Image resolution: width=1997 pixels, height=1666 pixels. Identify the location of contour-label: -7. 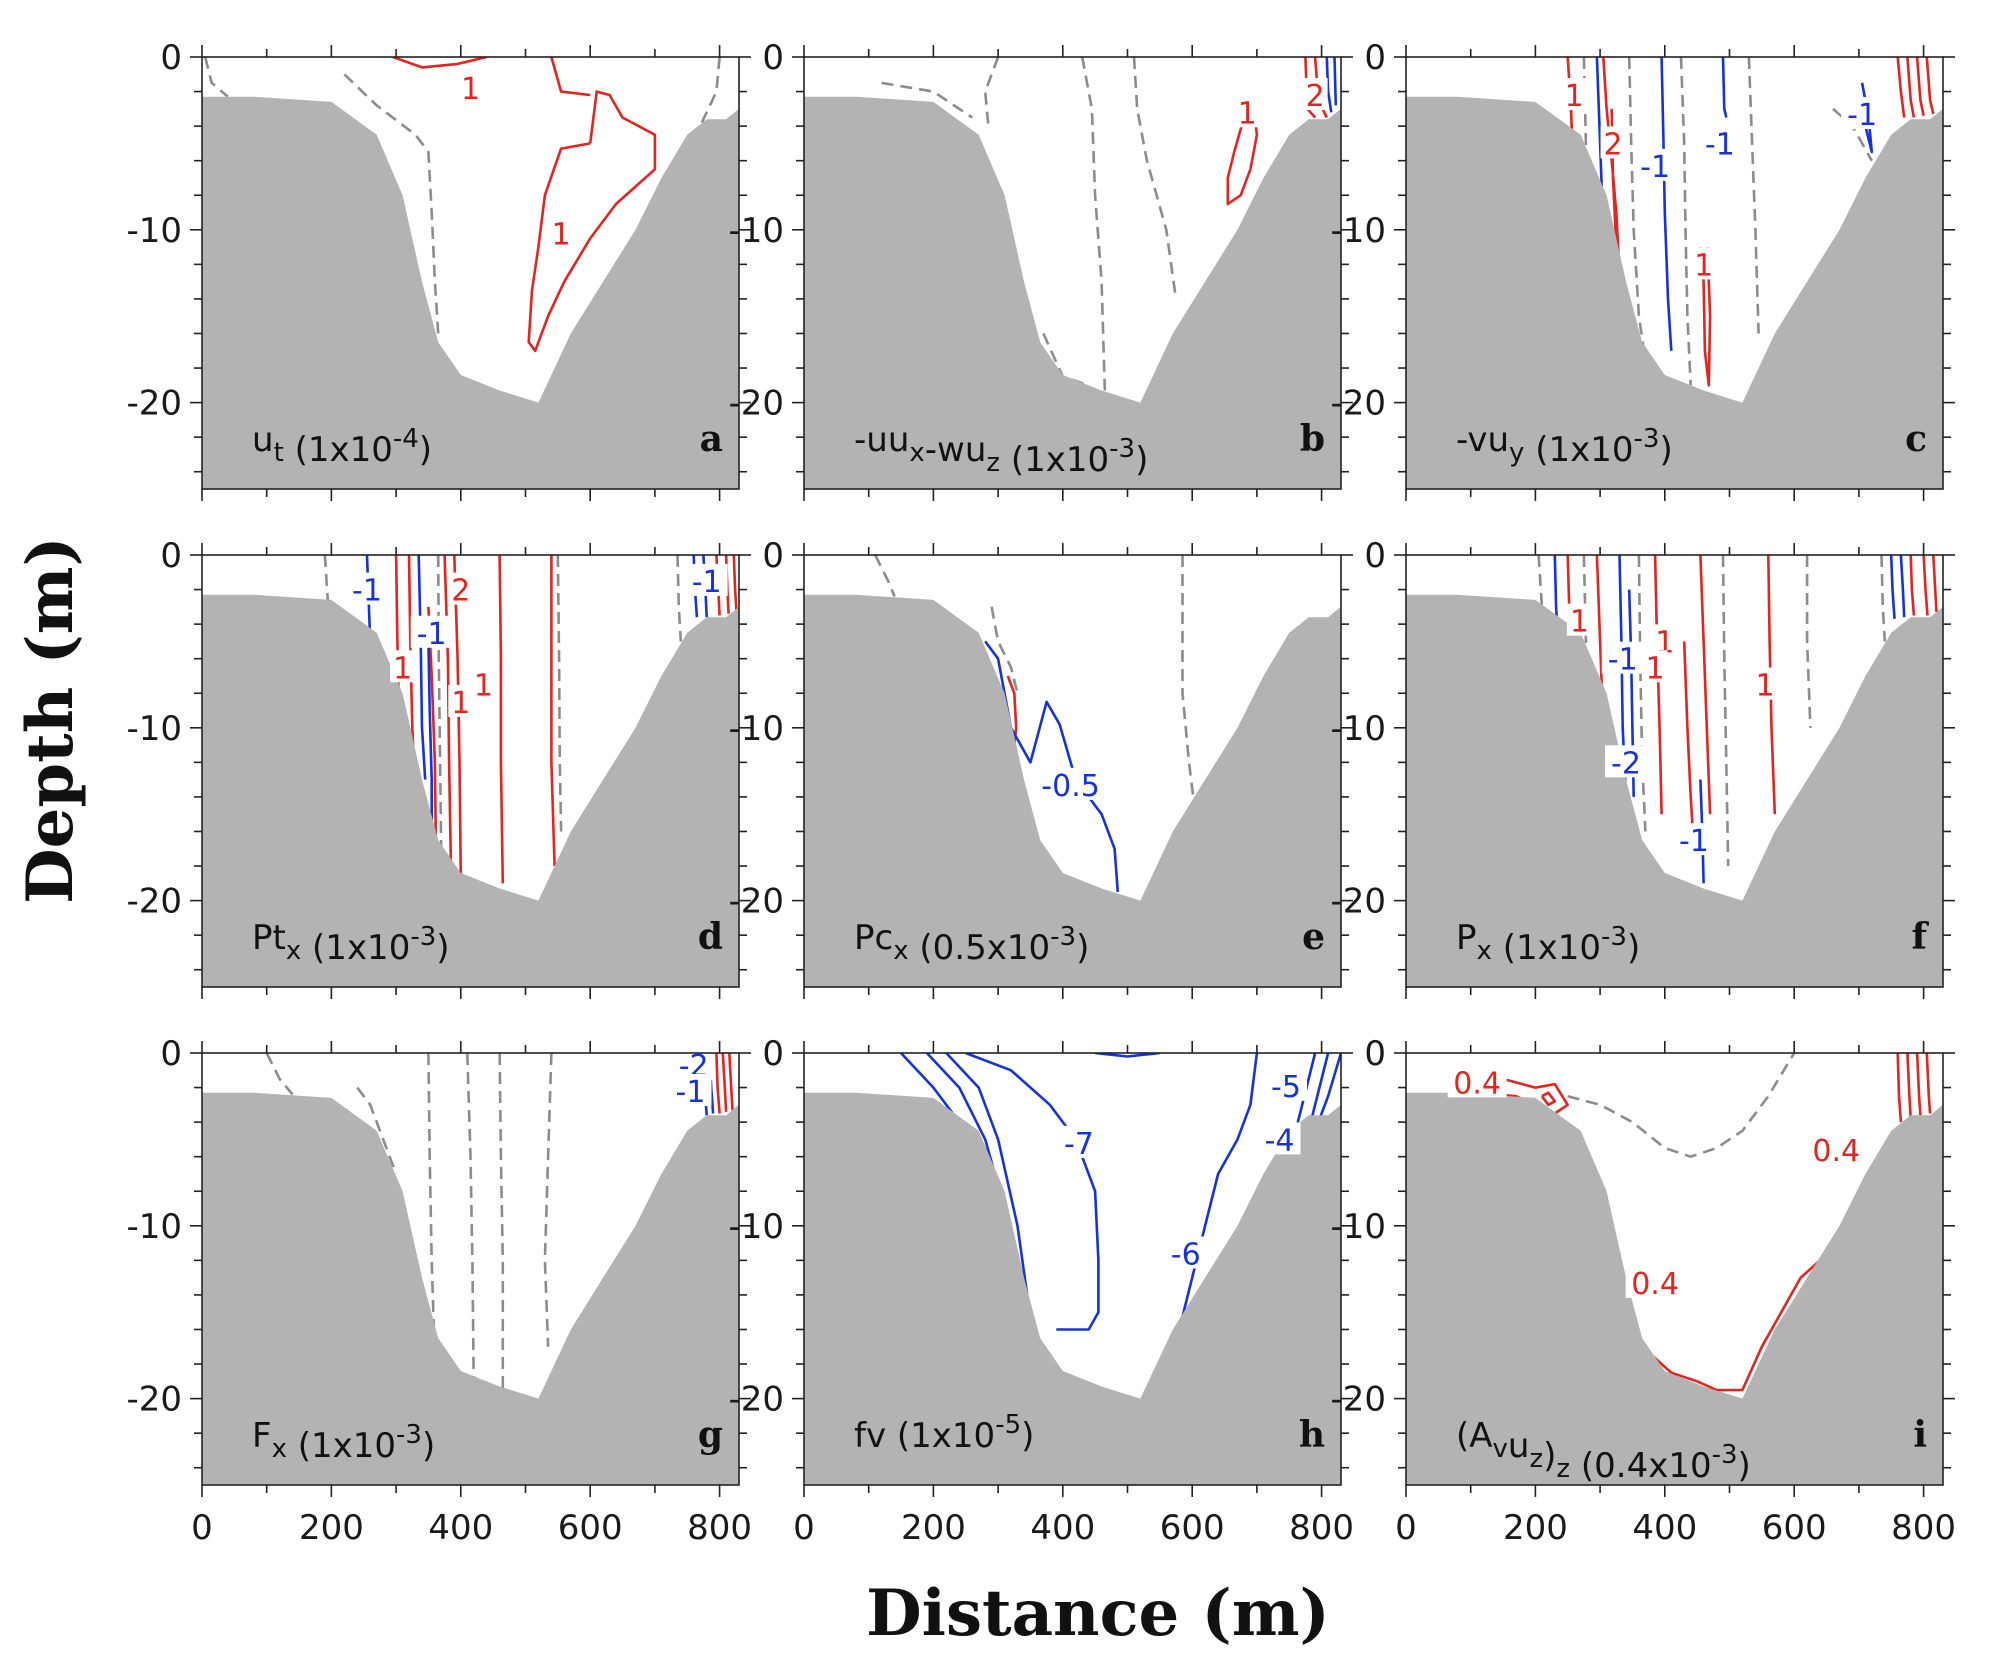
(1079, 1144).